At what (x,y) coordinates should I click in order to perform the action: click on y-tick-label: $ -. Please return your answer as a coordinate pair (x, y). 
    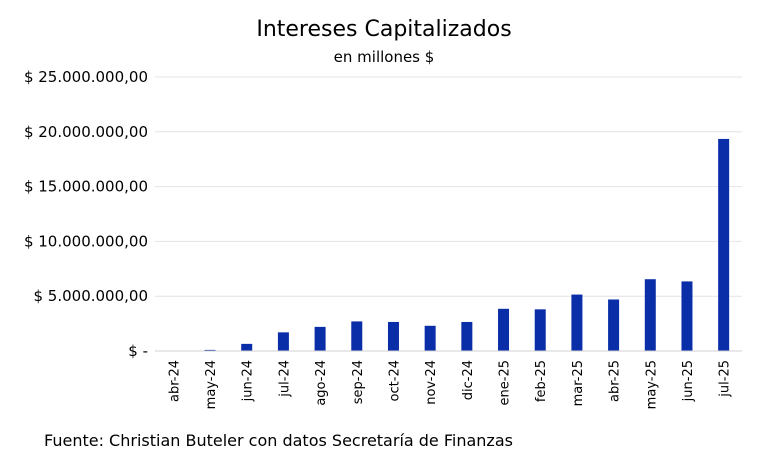
    Looking at the image, I should click on (138, 351).